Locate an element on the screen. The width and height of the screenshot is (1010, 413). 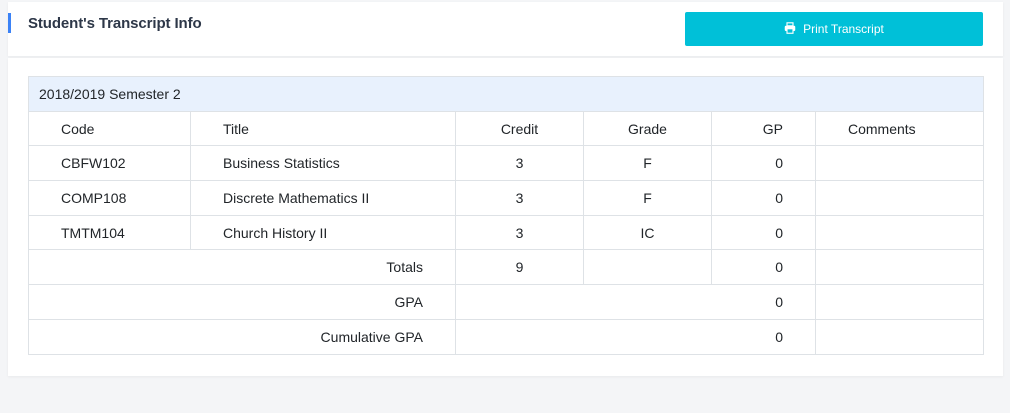
totals-gp: 0 is located at coordinates (763, 267).